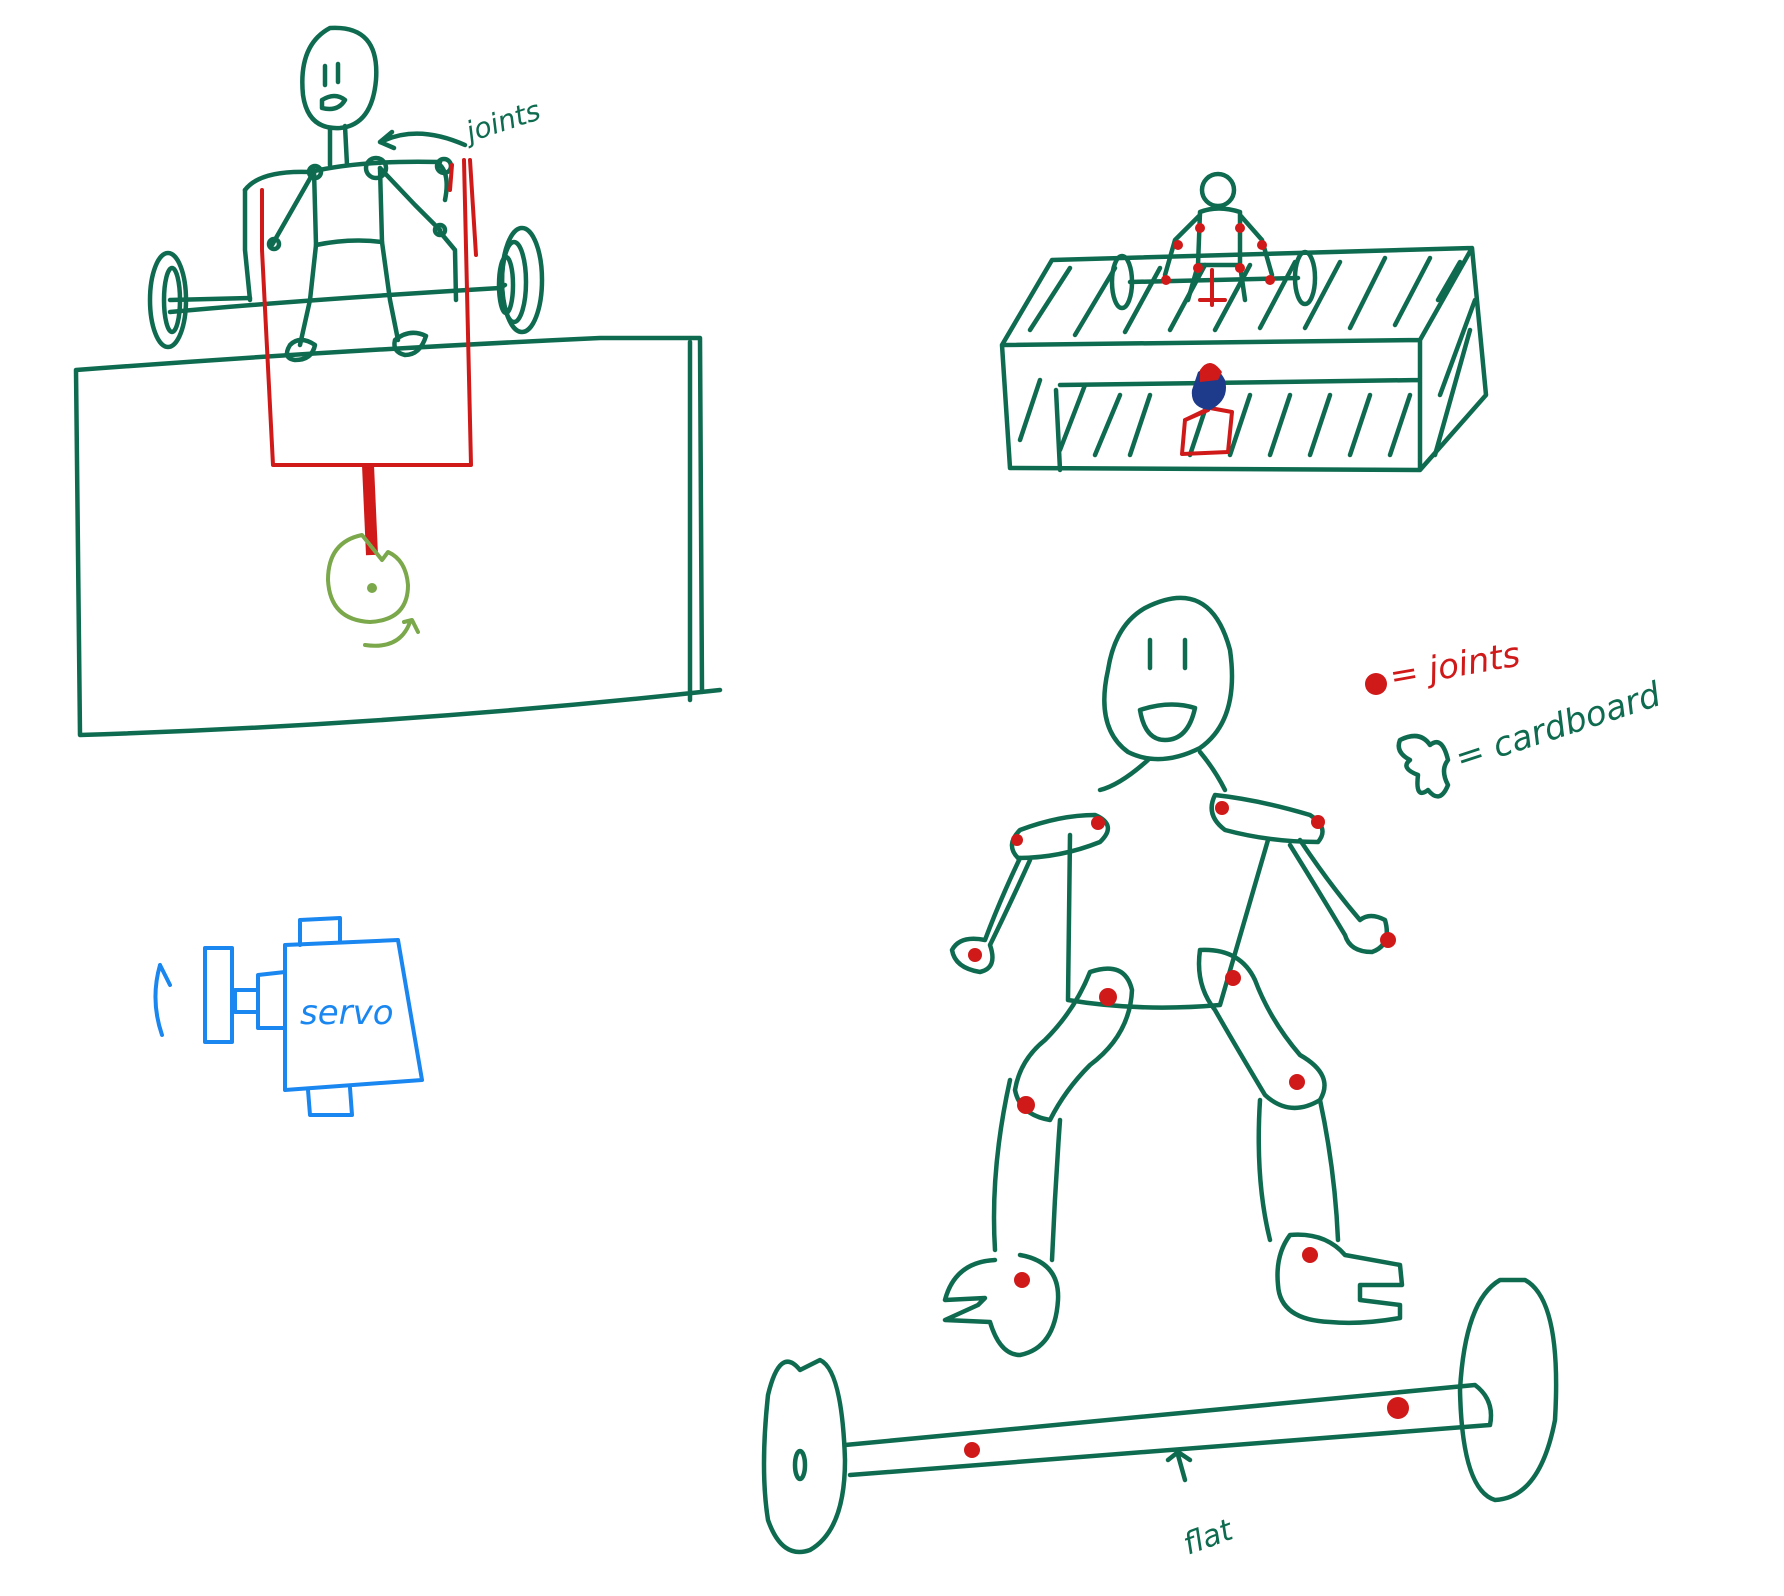 The width and height of the screenshot is (1784, 1596). Describe the element at coordinates (1508, 1390) in the screenshot. I see `flat-barbell-right-plate` at that location.